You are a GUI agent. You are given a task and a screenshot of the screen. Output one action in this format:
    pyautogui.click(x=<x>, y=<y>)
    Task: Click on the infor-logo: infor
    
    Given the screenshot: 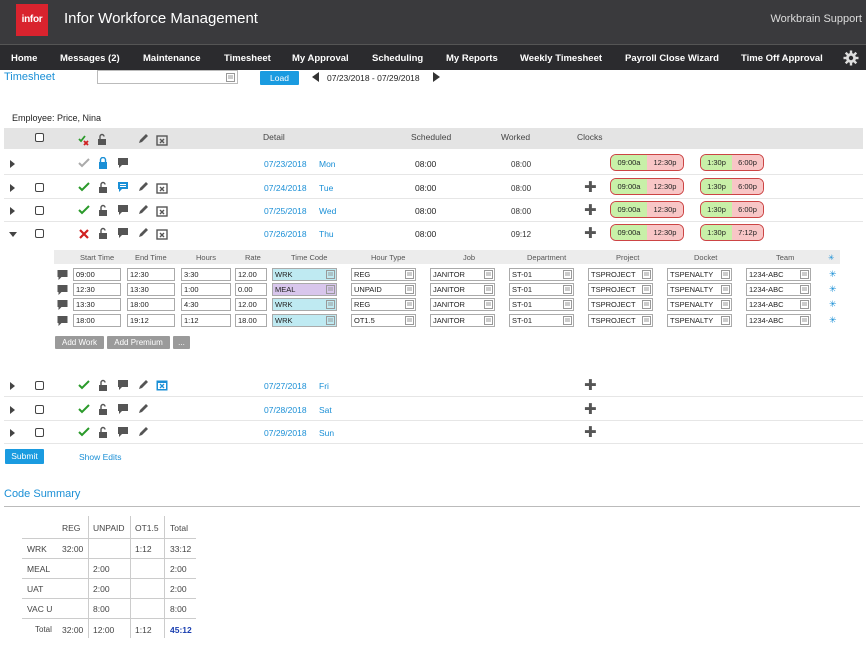 What is the action you would take?
    pyautogui.click(x=32, y=20)
    